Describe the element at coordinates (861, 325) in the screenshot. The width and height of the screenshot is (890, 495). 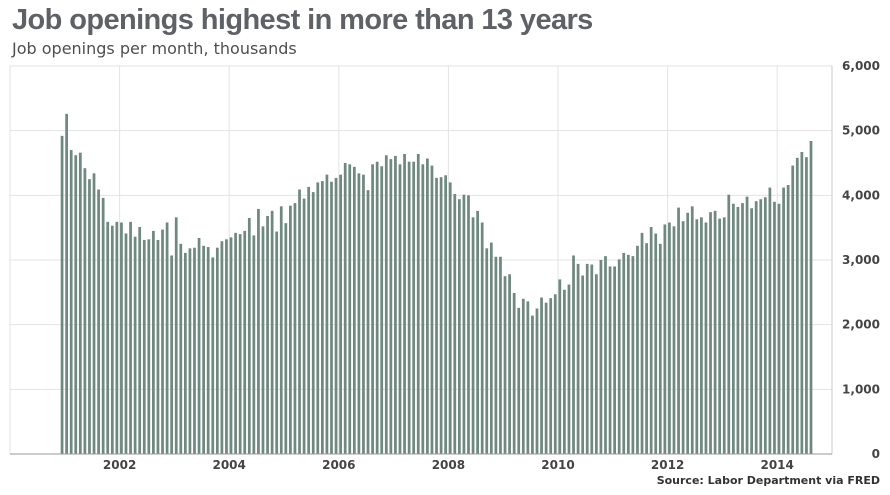
I see `y-tick-label: 2,000` at that location.